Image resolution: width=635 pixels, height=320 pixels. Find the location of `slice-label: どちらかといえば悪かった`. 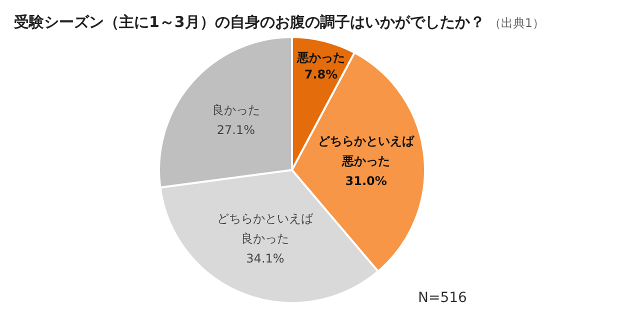

slice-label: どちらかといえば悪かった is located at coordinates (367, 151).